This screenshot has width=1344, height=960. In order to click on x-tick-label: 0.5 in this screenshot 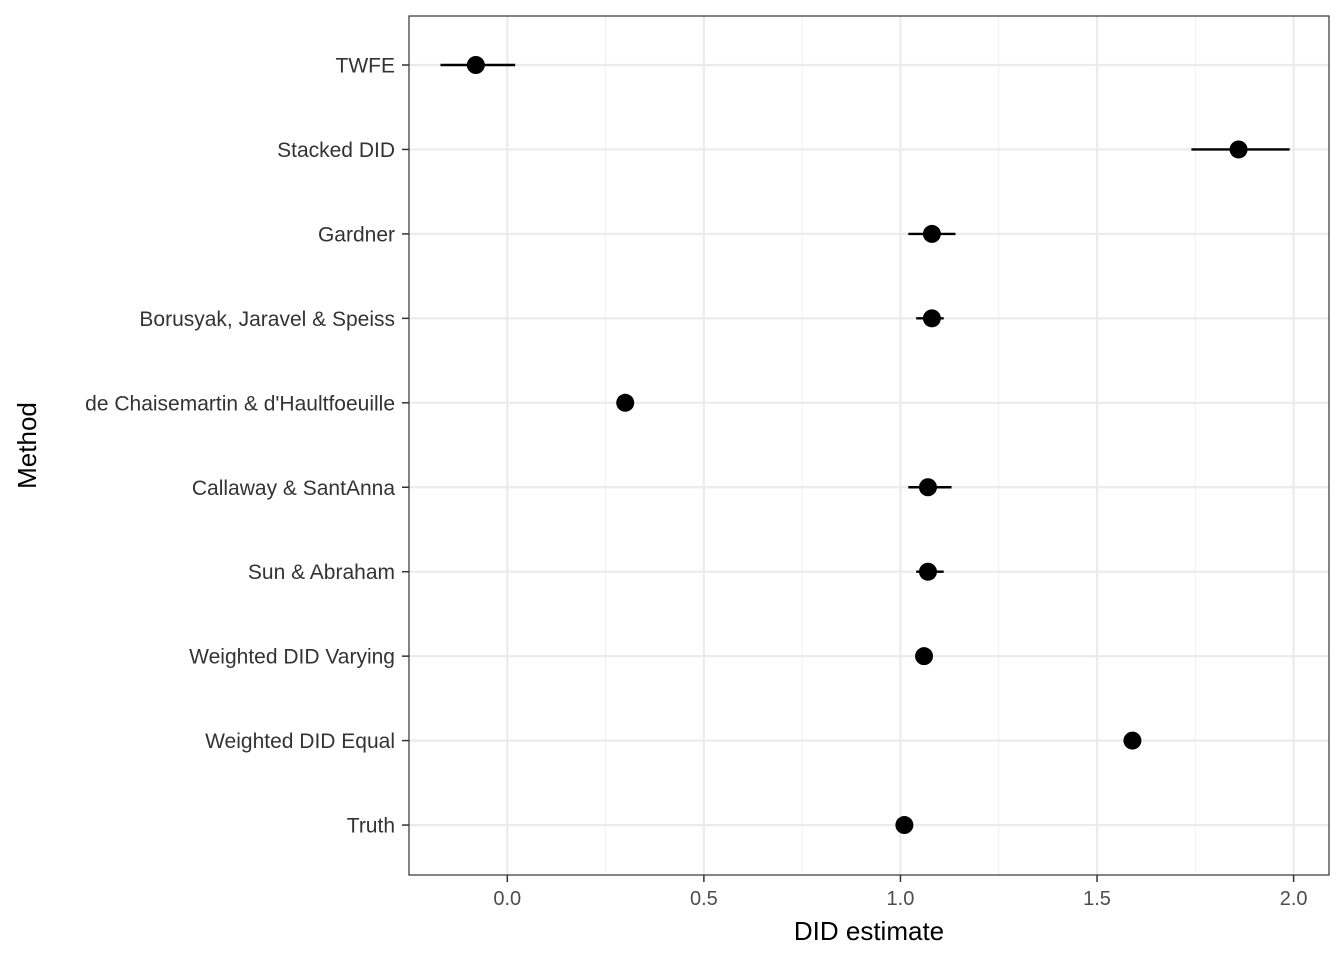, I will do `click(704, 899)`.